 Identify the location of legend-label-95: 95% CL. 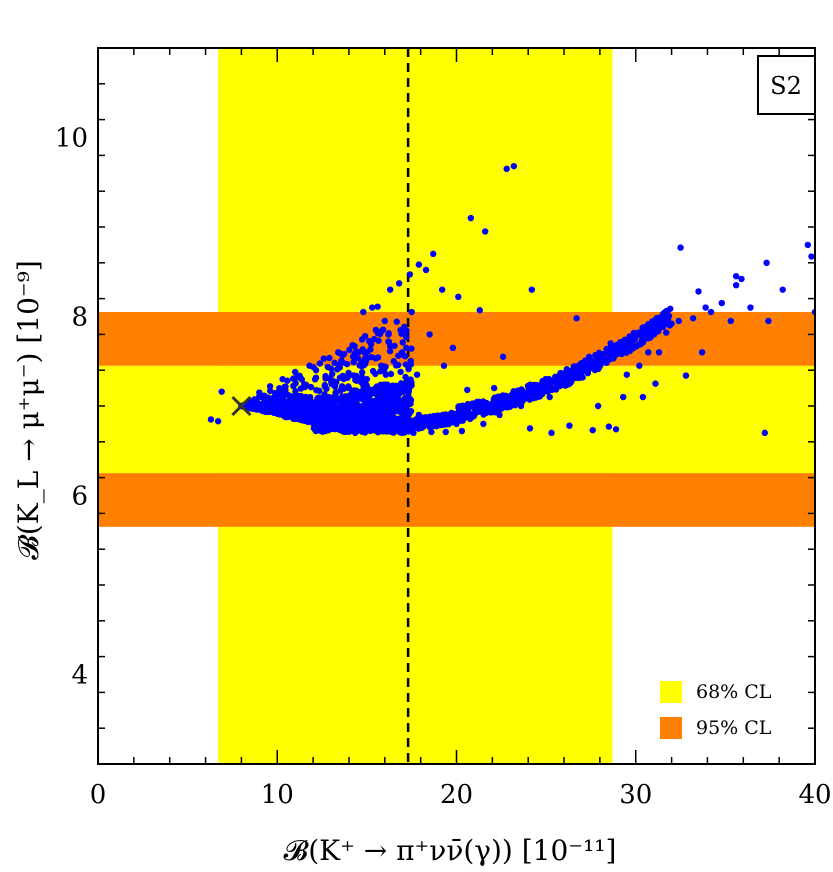
(734, 728).